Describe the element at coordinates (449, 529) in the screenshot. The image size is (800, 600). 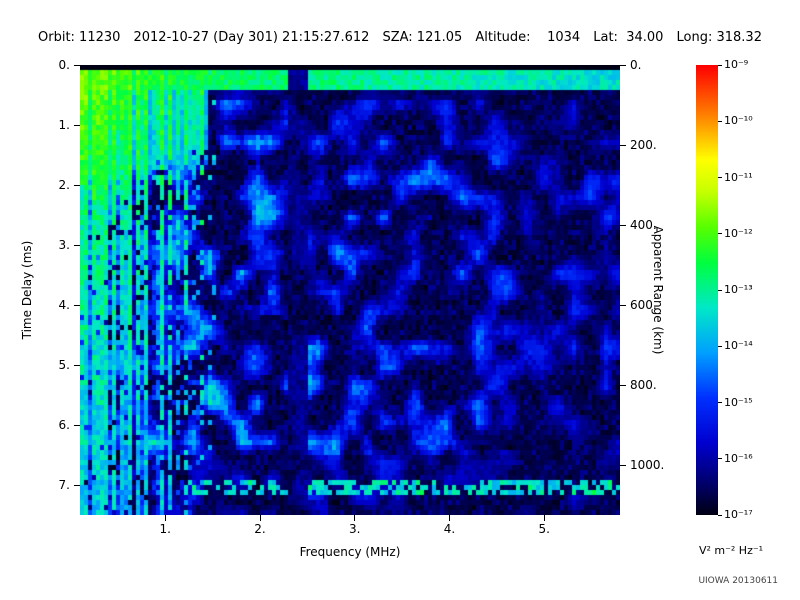
I see `x-tick-label: 4.` at that location.